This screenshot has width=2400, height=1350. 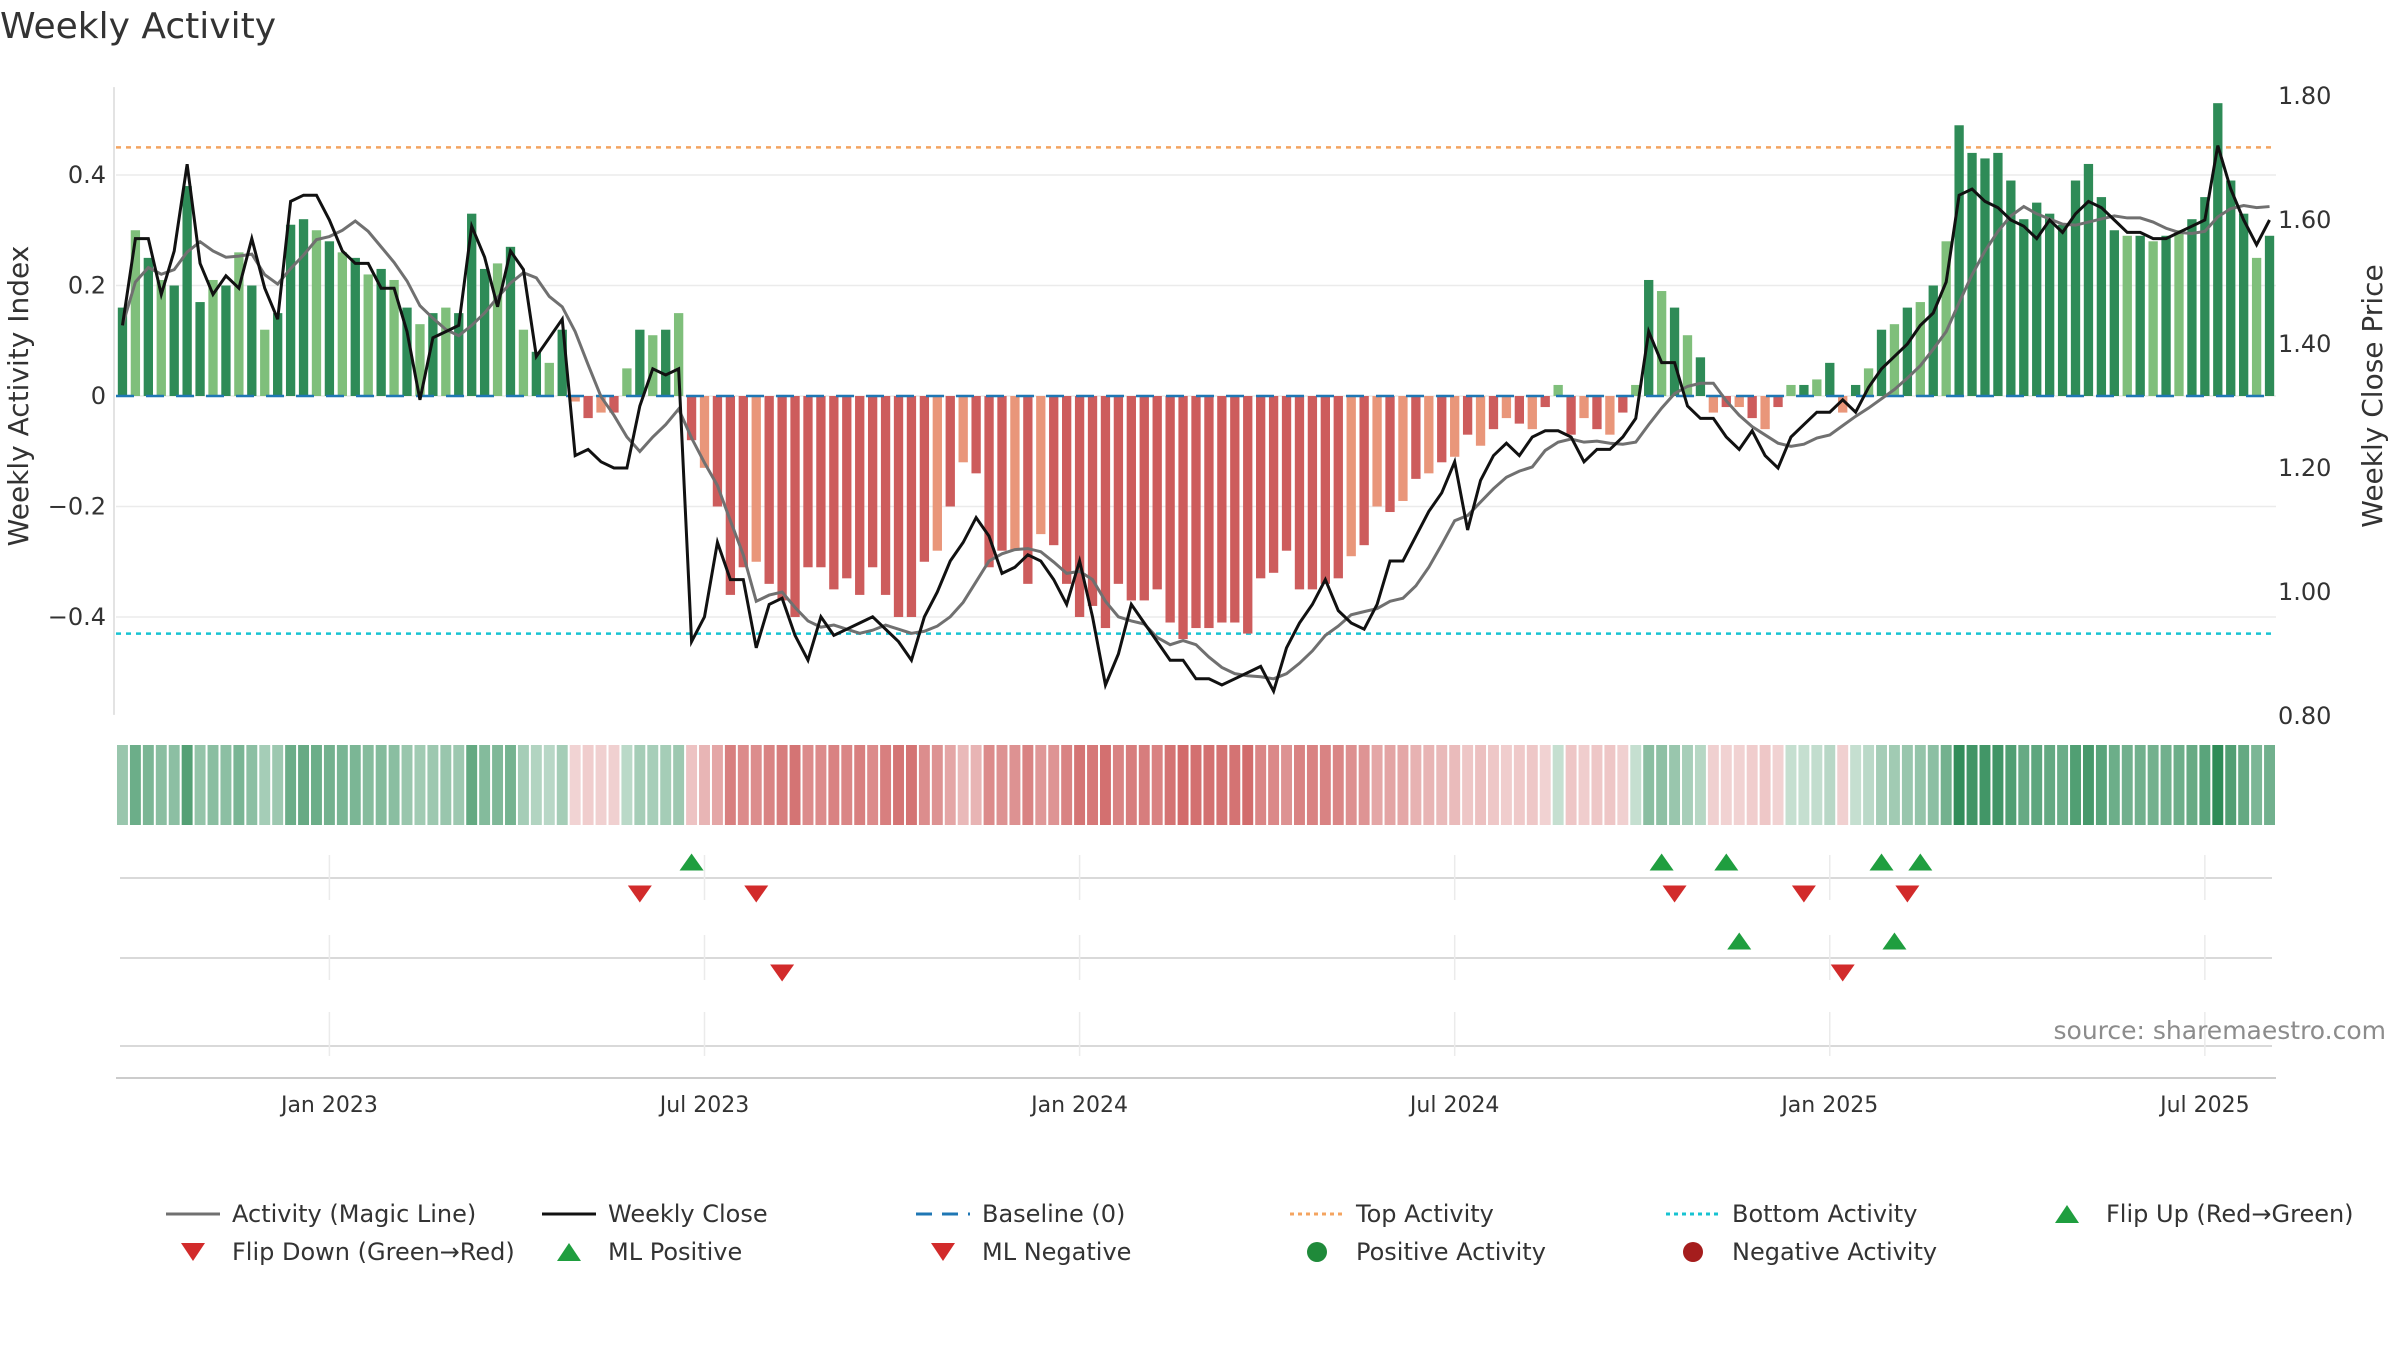 I want to click on legend-item-flip-down: Flip Down (Green→Red), so click(x=340, y=1252).